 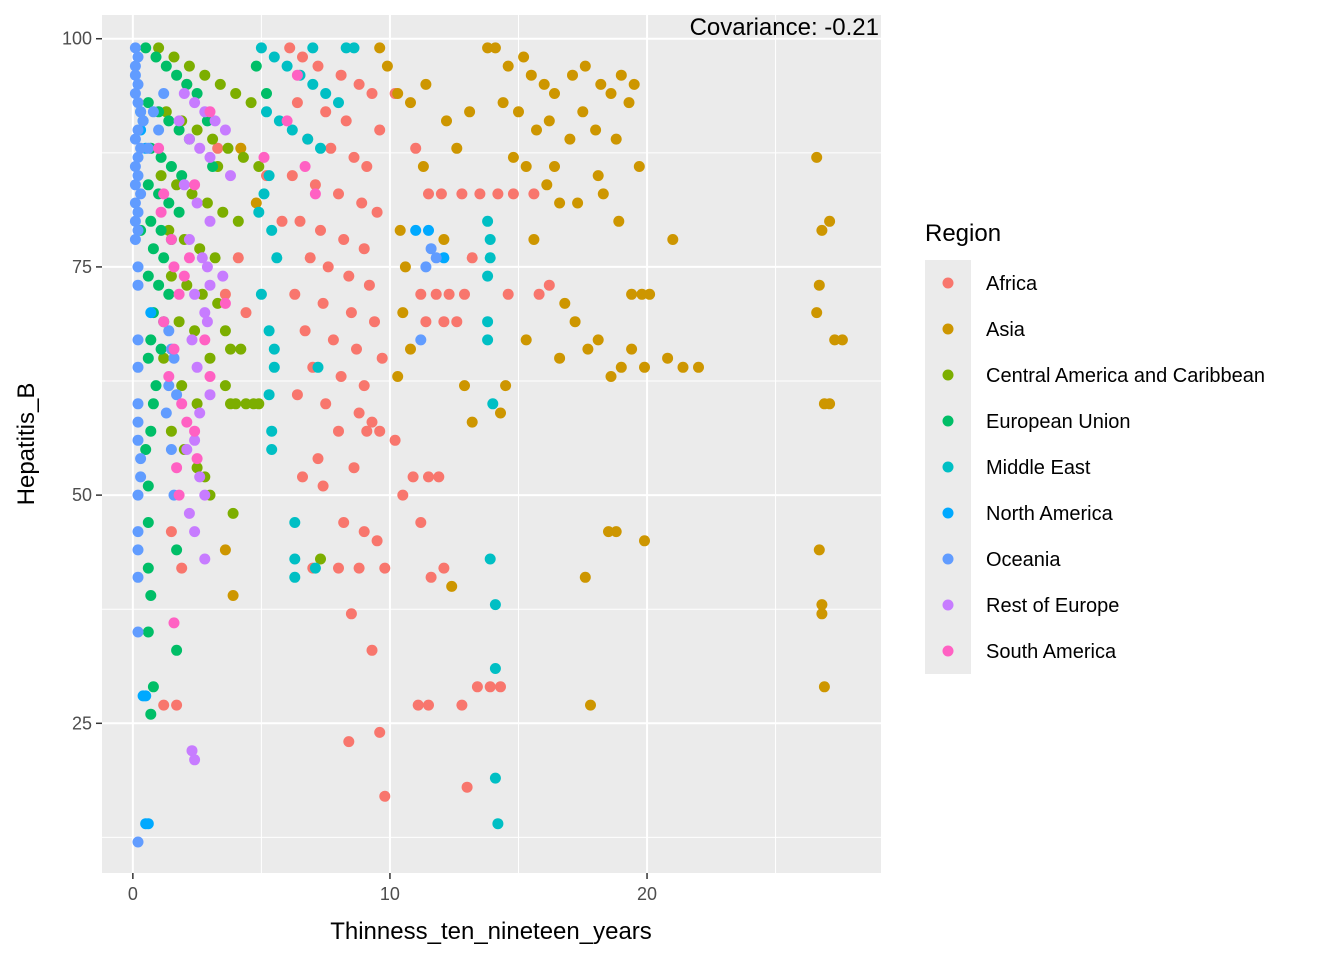 I want to click on y-tick-label: 50, so click(x=82, y=495).